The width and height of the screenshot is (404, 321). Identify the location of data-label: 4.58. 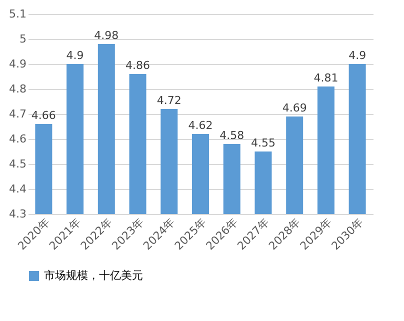
(232, 135).